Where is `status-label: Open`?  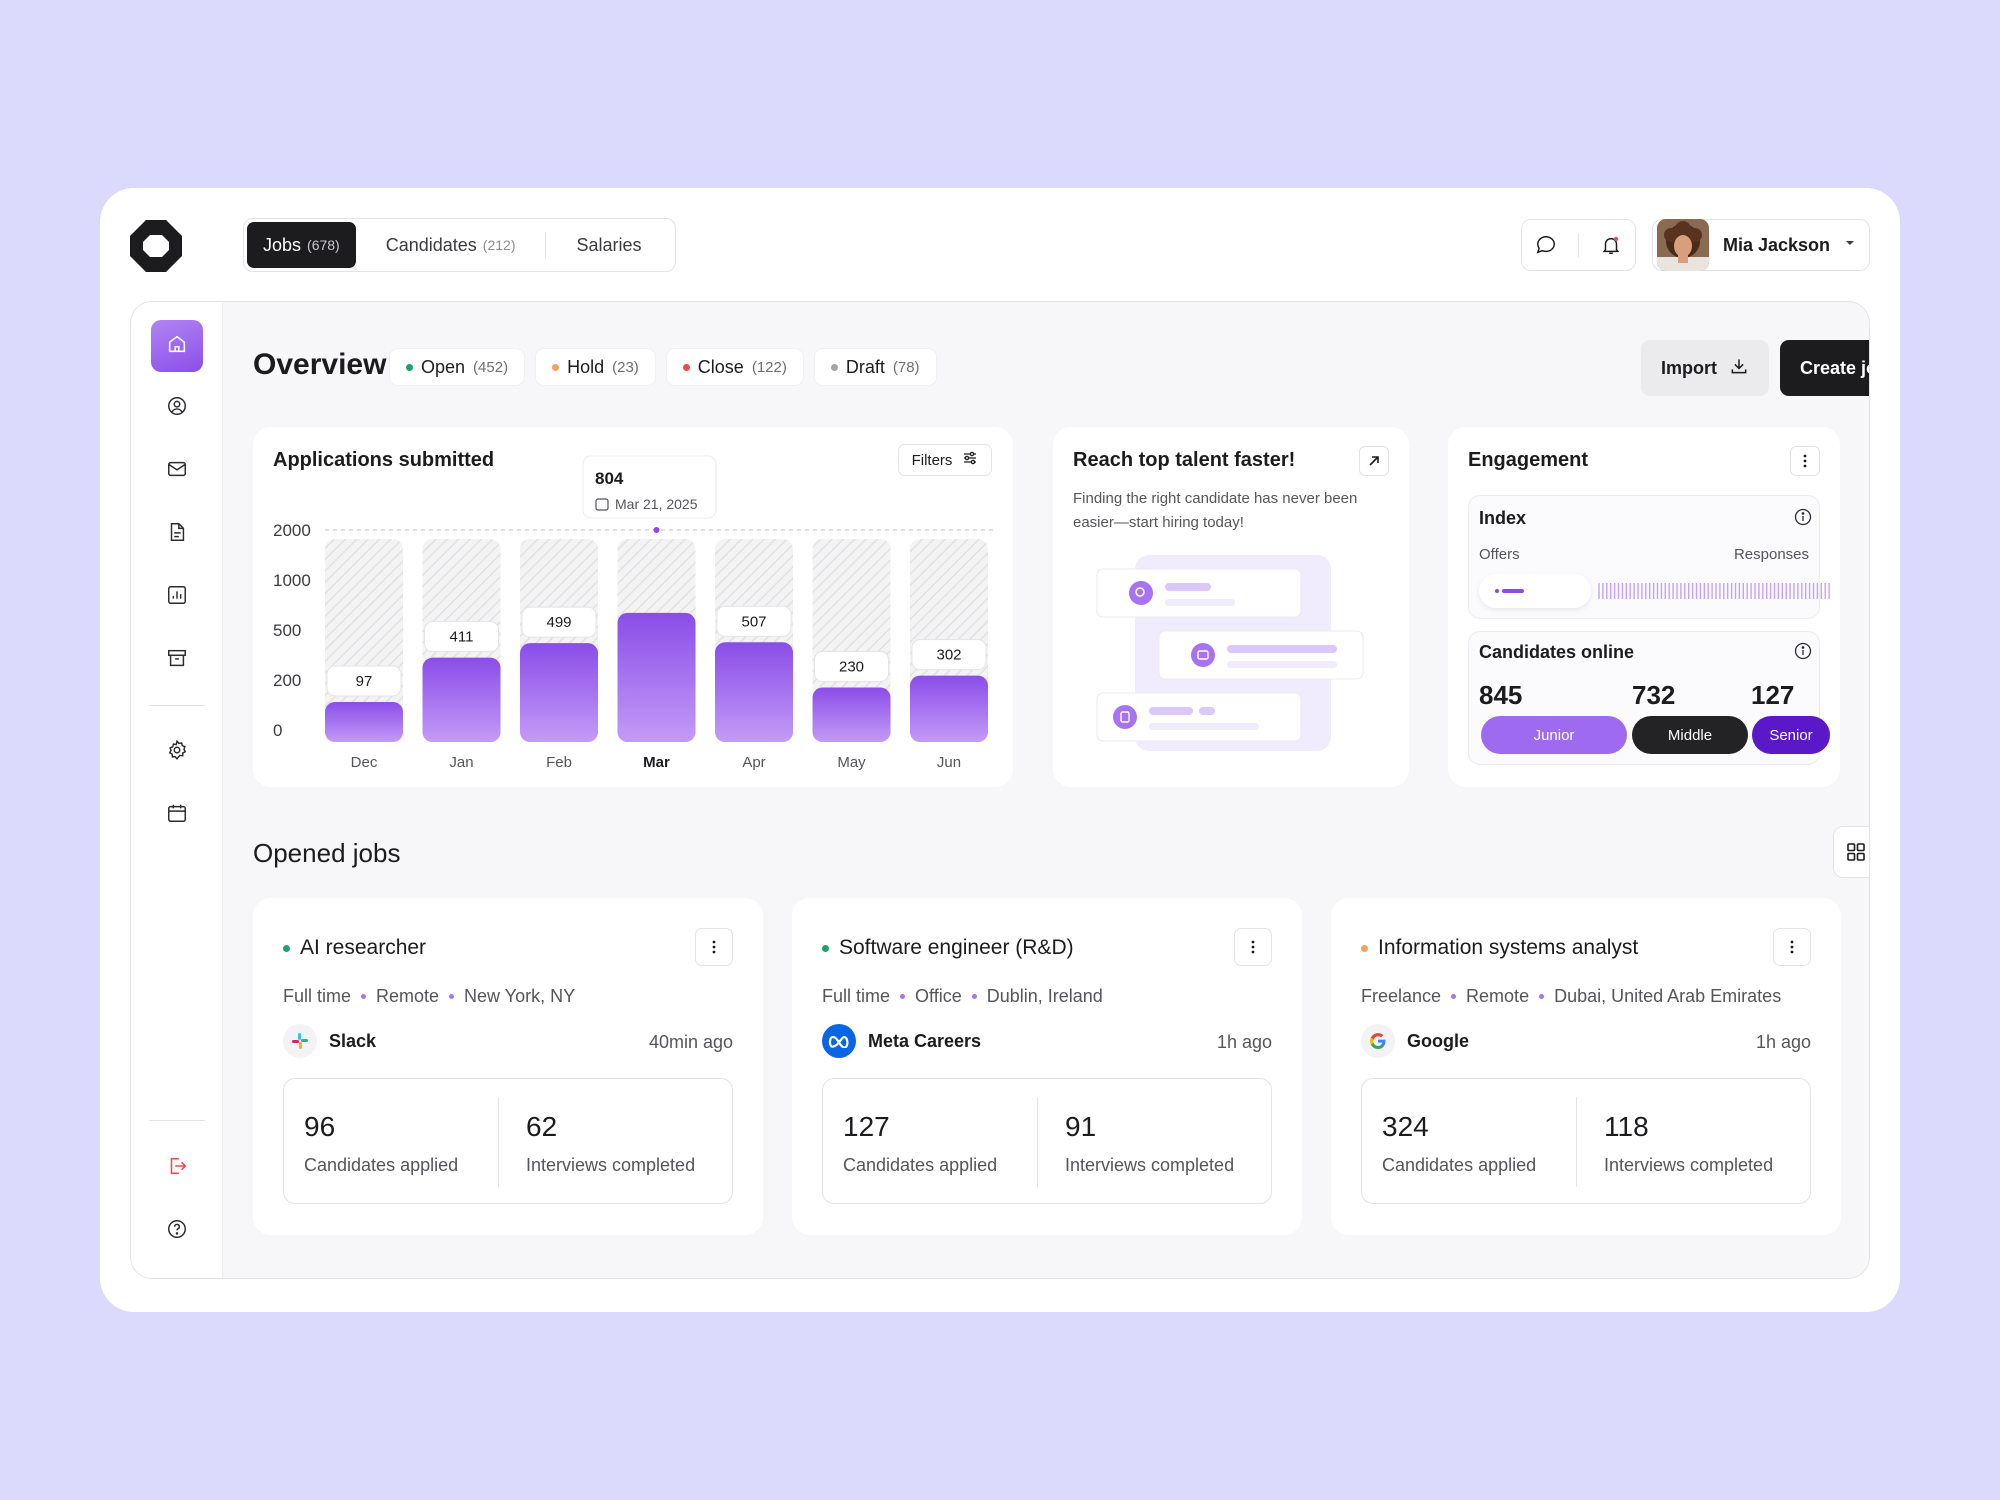
status-label: Open is located at coordinates (443, 366).